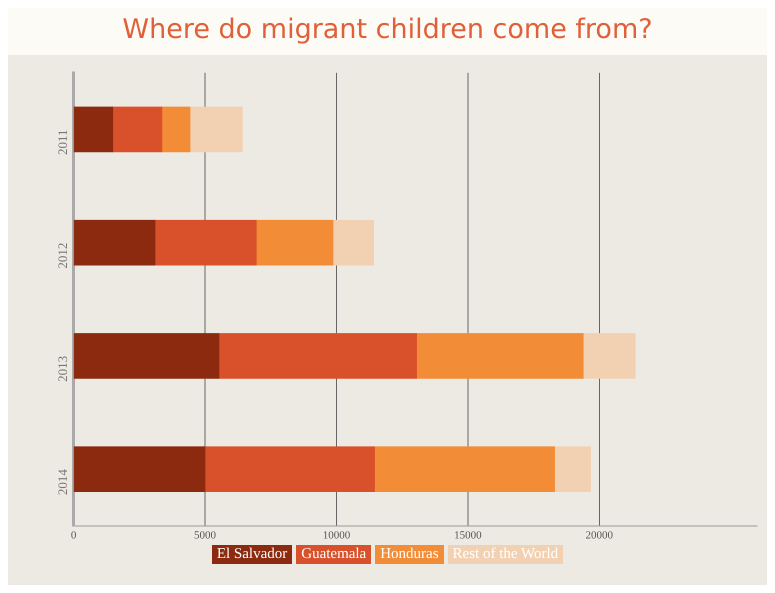 This screenshot has width=775, height=593. Describe the element at coordinates (62, 369) in the screenshot. I see `y-tick-label: 2013` at that location.